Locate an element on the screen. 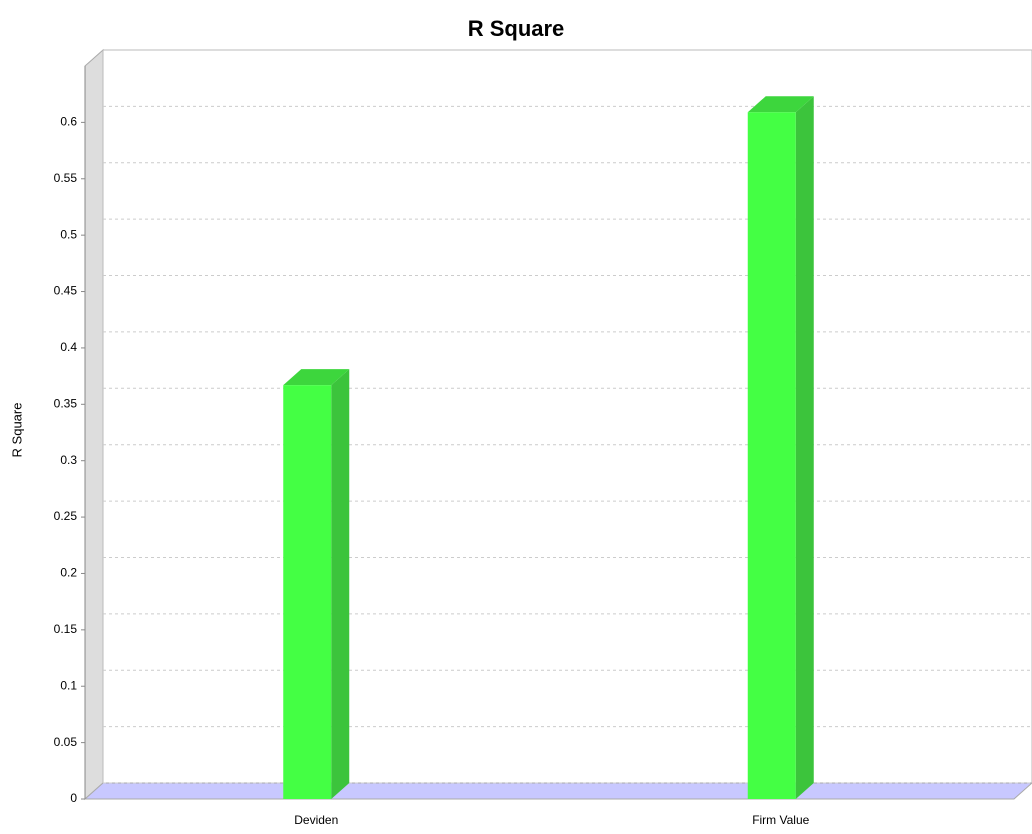 This screenshot has width=1032, height=834. y-tick-label: 0.45 is located at coordinates (66, 291).